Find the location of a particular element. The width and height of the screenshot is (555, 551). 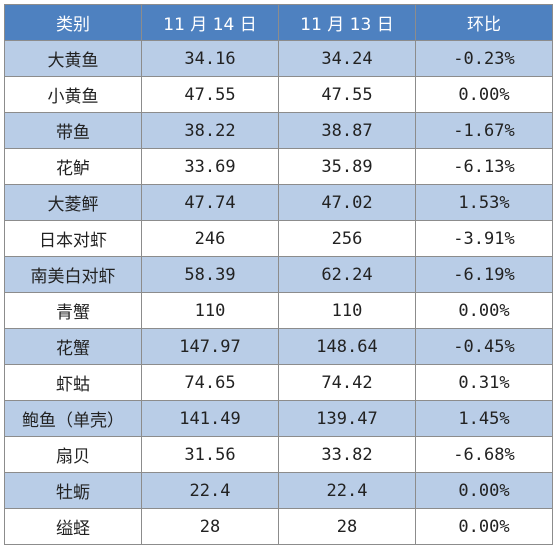

cell-nov13: 256 is located at coordinates (347, 238).